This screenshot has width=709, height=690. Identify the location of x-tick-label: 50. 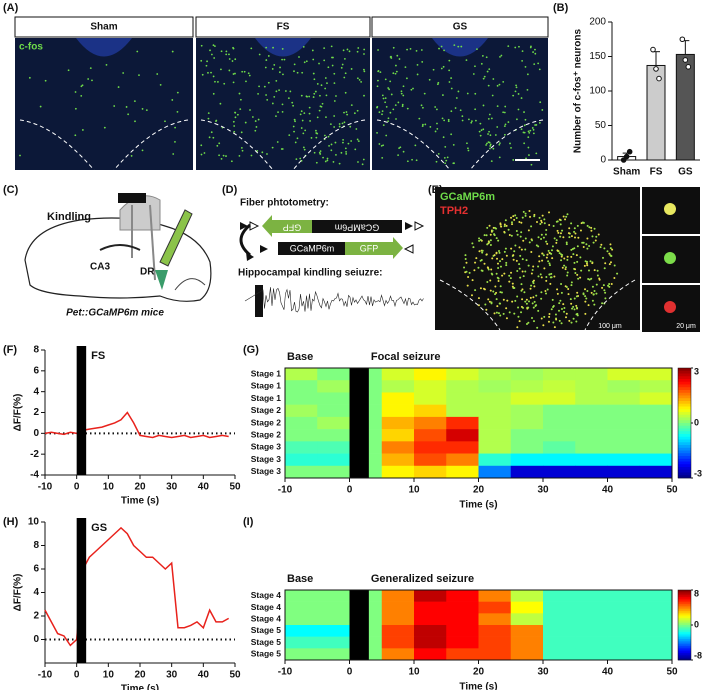
(235, 487).